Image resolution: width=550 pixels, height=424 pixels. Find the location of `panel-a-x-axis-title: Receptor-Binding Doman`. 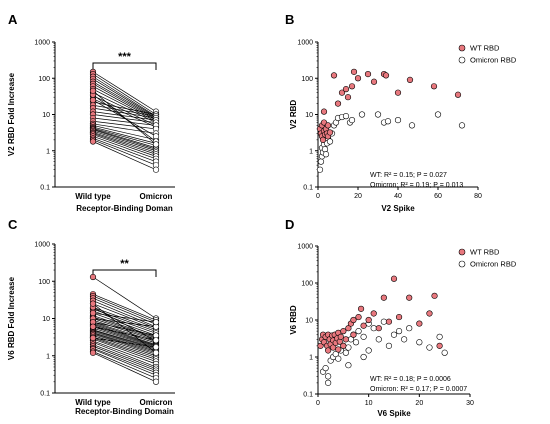

panel-a-x-axis-title: Receptor-Binding Doman is located at coordinates (124, 208).